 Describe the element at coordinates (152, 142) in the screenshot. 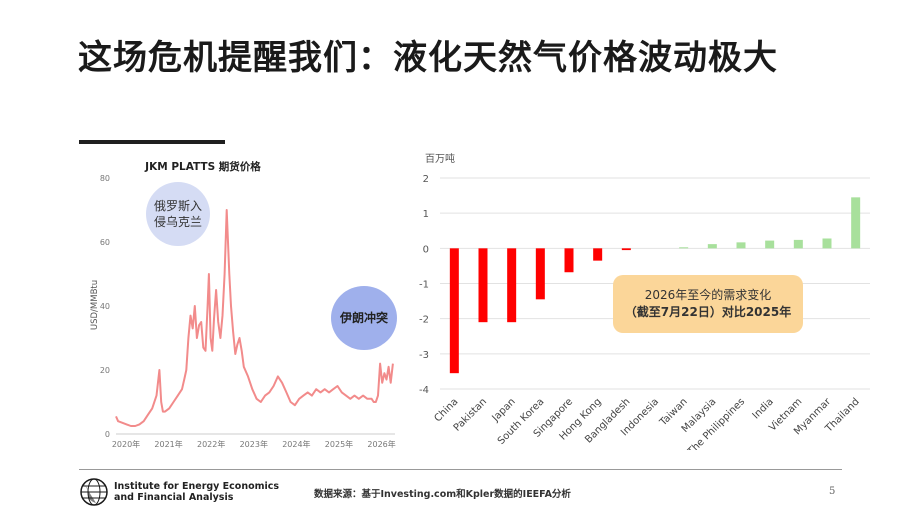

I see `title-underline` at that location.